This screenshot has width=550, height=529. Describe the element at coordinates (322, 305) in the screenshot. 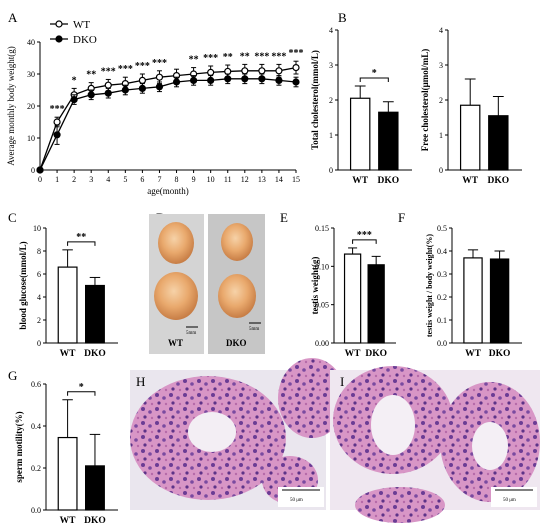

I see `y-tick-label-e: 0.05` at that location.